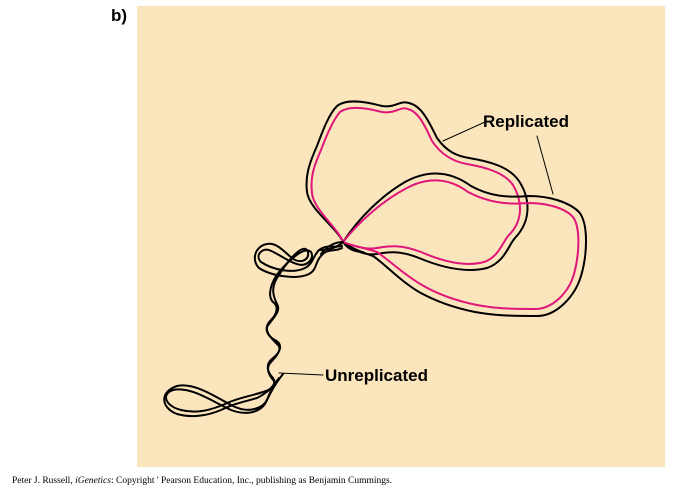  Describe the element at coordinates (331, 248) in the screenshot. I see `replication-fork` at that location.